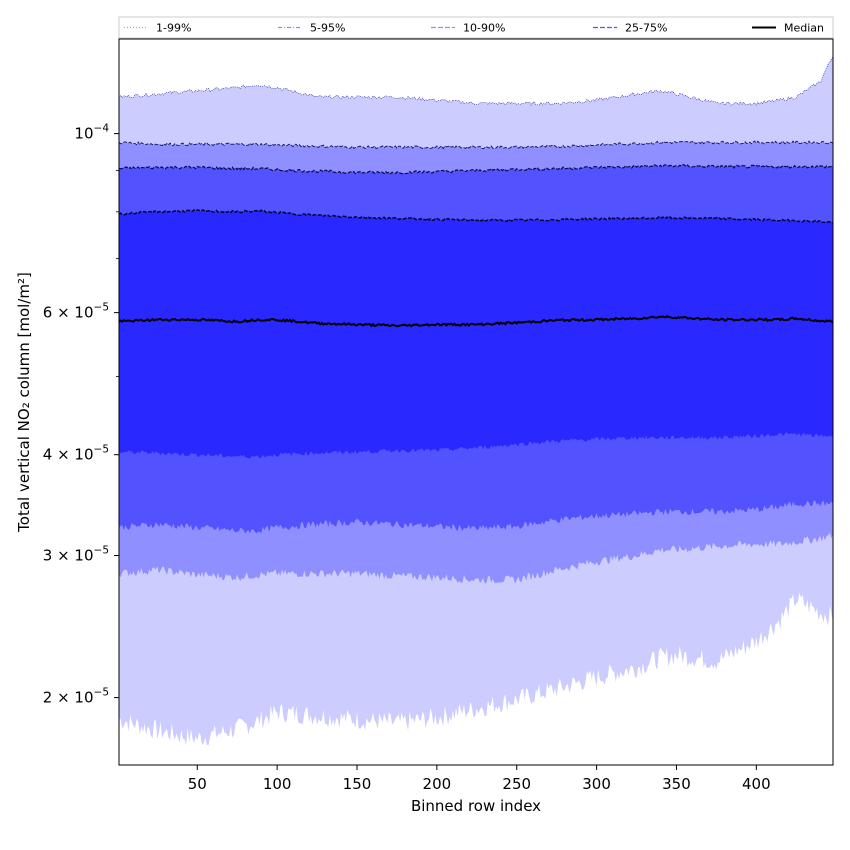  What do you see at coordinates (76, 555) in the screenshot?
I see `y-tick-label: 3 × 10⁻⁵` at bounding box center [76, 555].